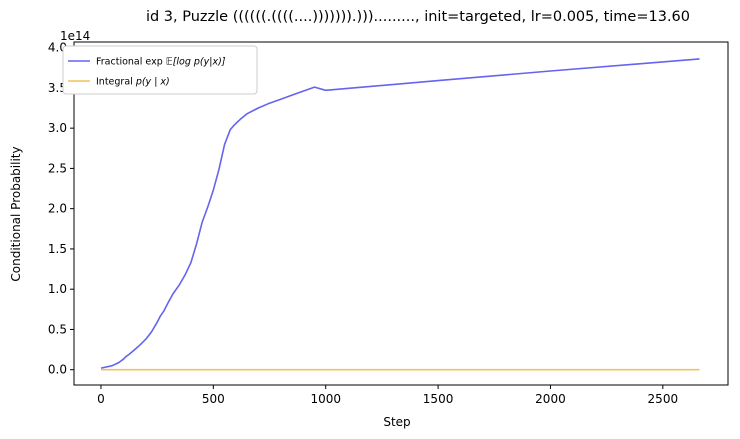  What do you see at coordinates (161, 62) in the screenshot?
I see `legend-label-1: Fractional exp 𝔼[log p(y|x)]` at bounding box center [161, 62].